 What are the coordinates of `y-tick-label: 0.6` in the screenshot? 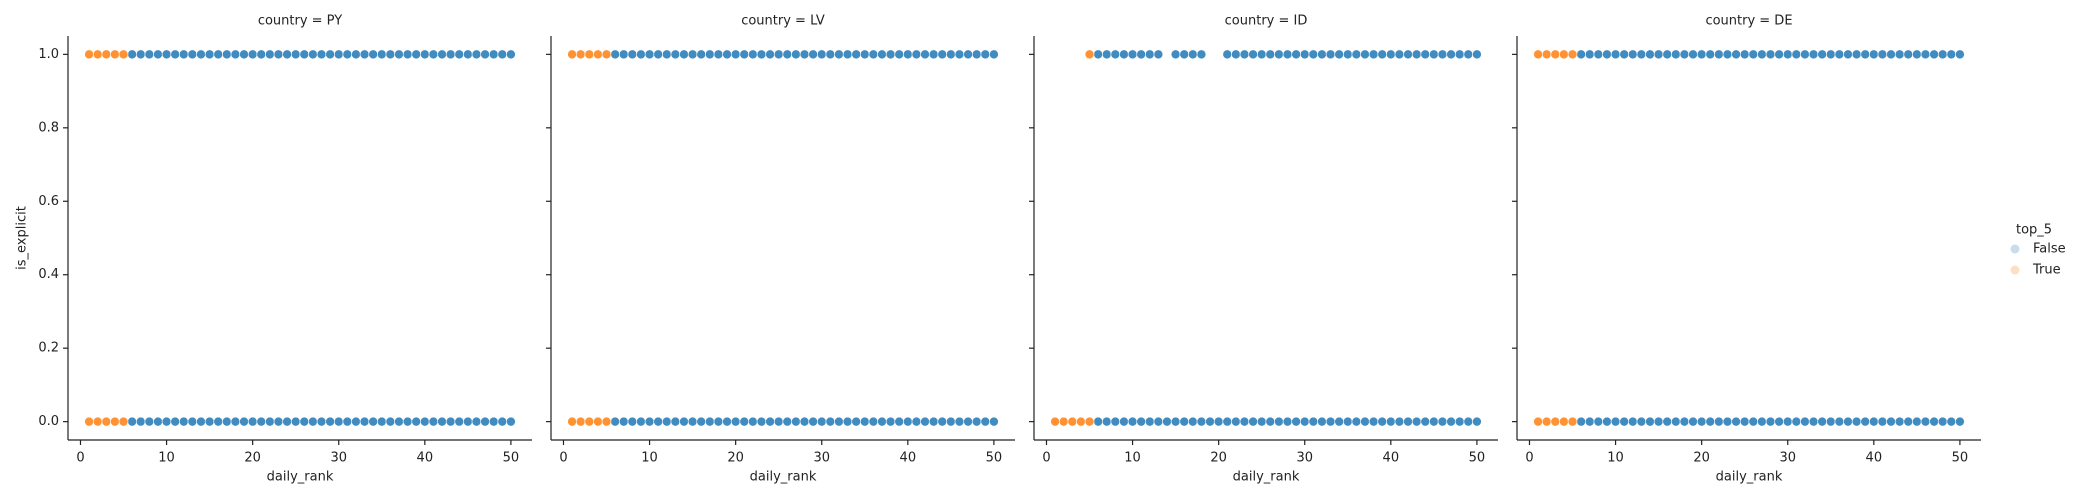 It's located at (48, 201).